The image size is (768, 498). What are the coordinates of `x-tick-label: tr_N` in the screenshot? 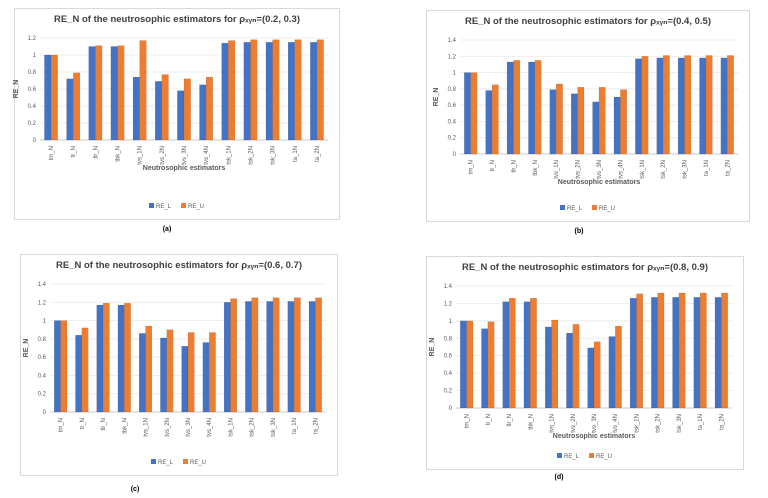 It's located at (74, 151).